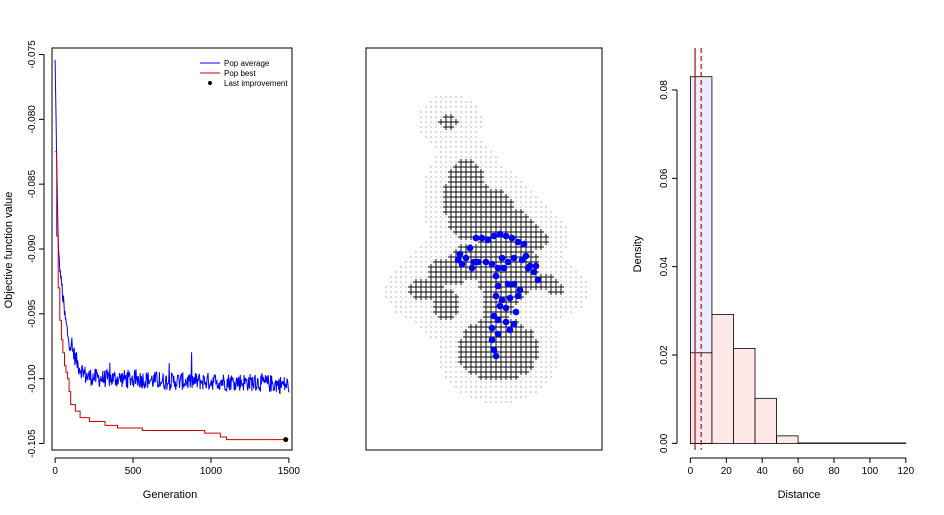 Image resolution: width=944 pixels, height=515 pixels. Describe the element at coordinates (664, 178) in the screenshot. I see `y-tick-label: 0.06` at that location.